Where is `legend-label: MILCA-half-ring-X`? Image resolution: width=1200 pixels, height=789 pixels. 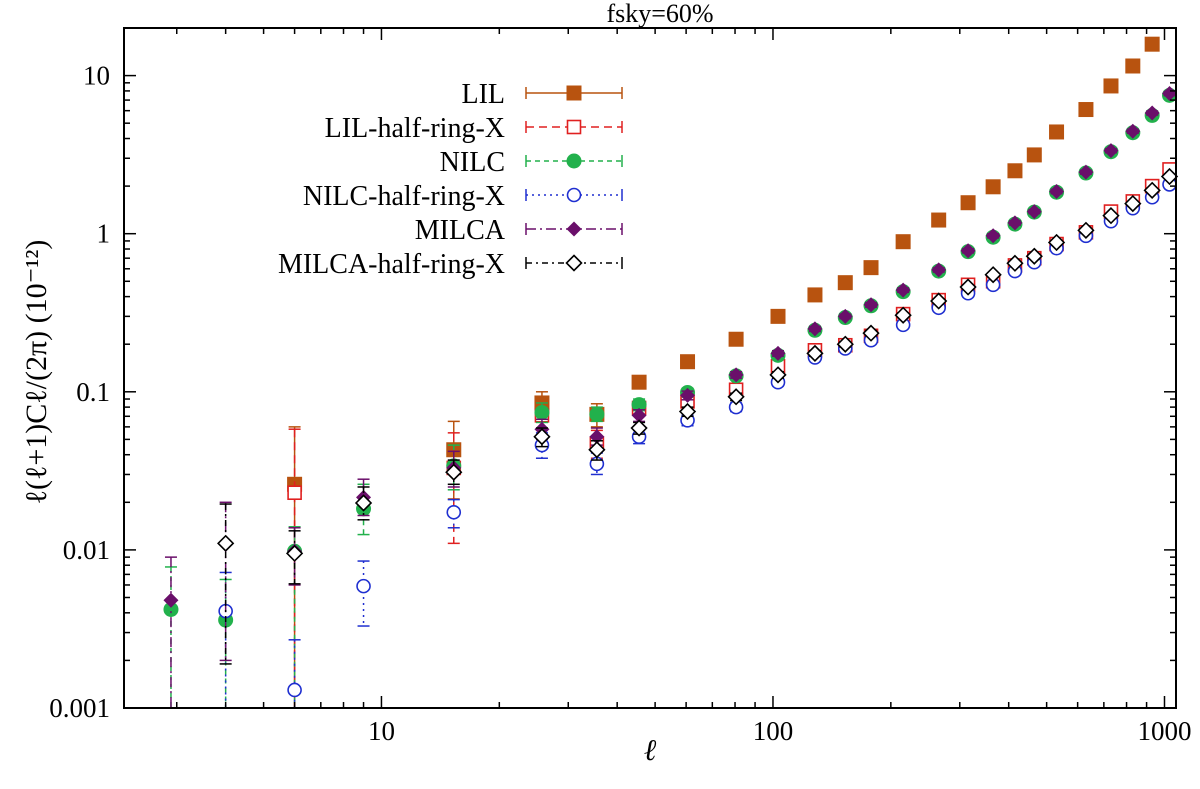
legend-label: MILCA-half-ring-X is located at coordinates (391, 264).